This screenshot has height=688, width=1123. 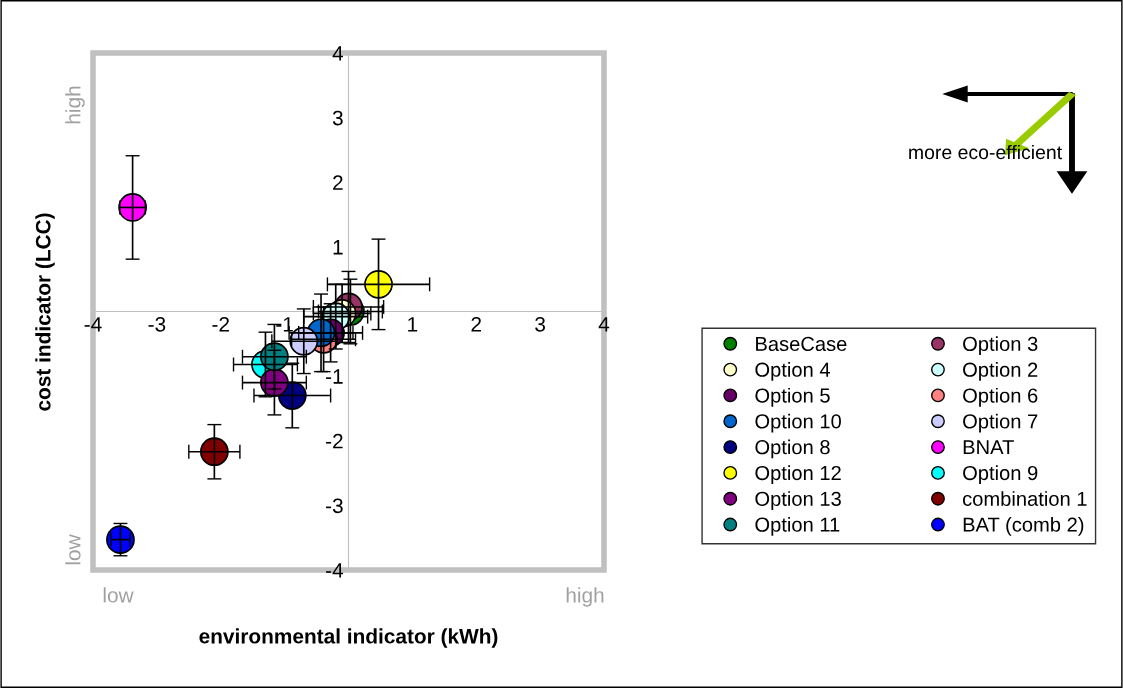 What do you see at coordinates (220, 324) in the screenshot?
I see `x-tick-label: -2` at bounding box center [220, 324].